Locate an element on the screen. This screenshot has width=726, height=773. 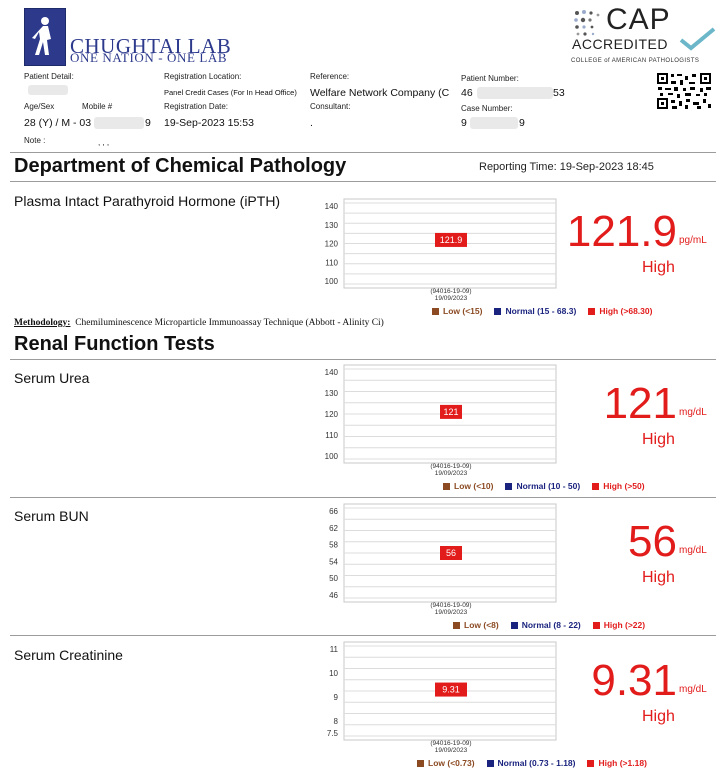
legend-high: High (>1.18) is located at coordinates (617, 763).